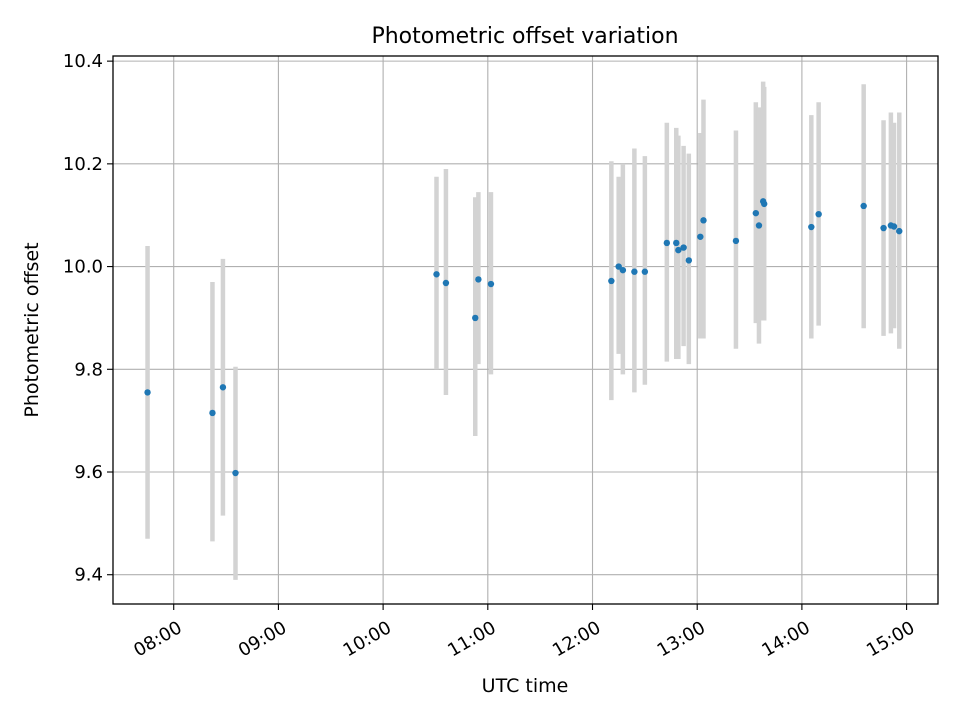  I want to click on x-axis-label: UTC time, so click(525, 686).